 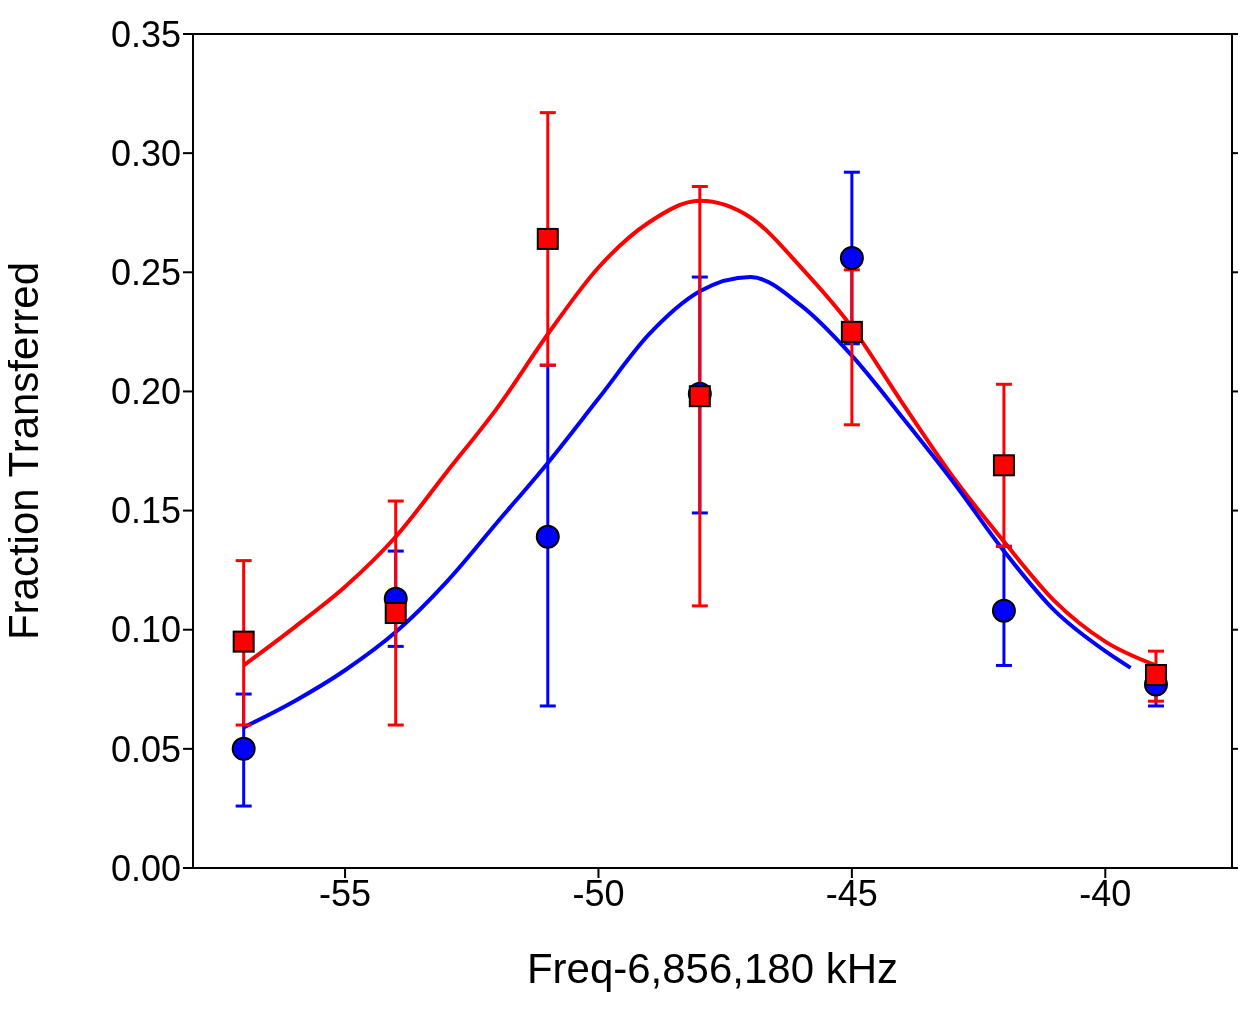 I want to click on x-axis-title: Freq-6,856,180 kHz, so click(x=712, y=968).